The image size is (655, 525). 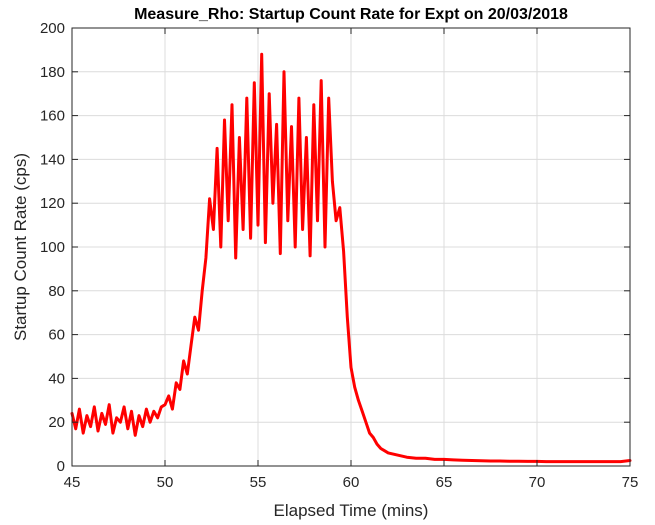 I want to click on x-axis-title: Elapsed Time (mins), so click(x=351, y=510).